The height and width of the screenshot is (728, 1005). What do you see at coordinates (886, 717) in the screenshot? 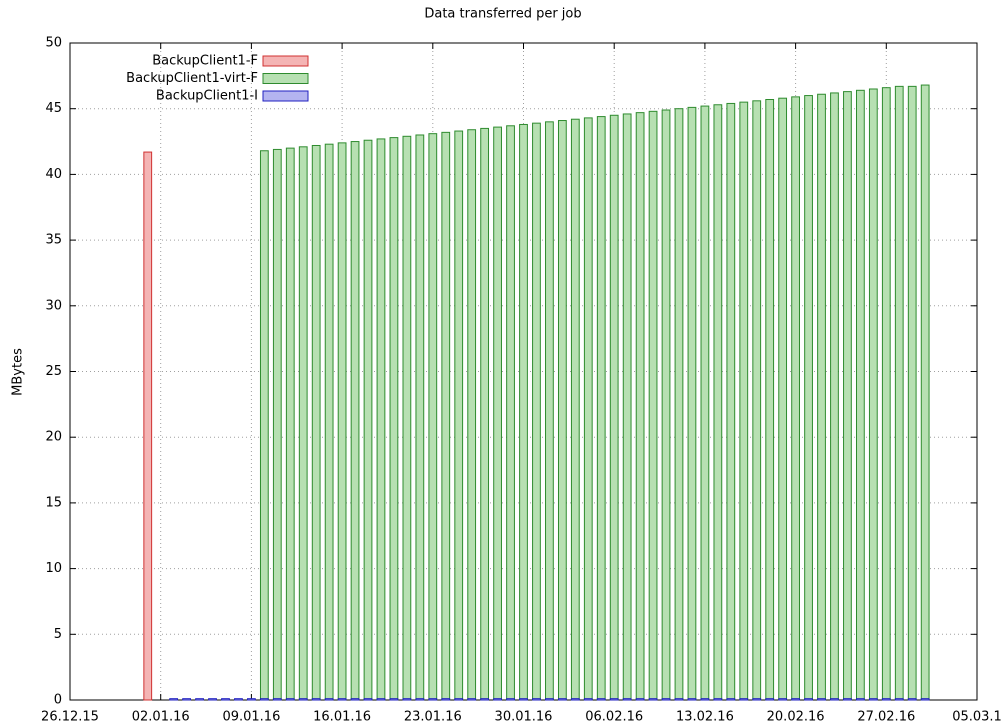
I see `x-tick-label: 27.02.16` at bounding box center [886, 717].